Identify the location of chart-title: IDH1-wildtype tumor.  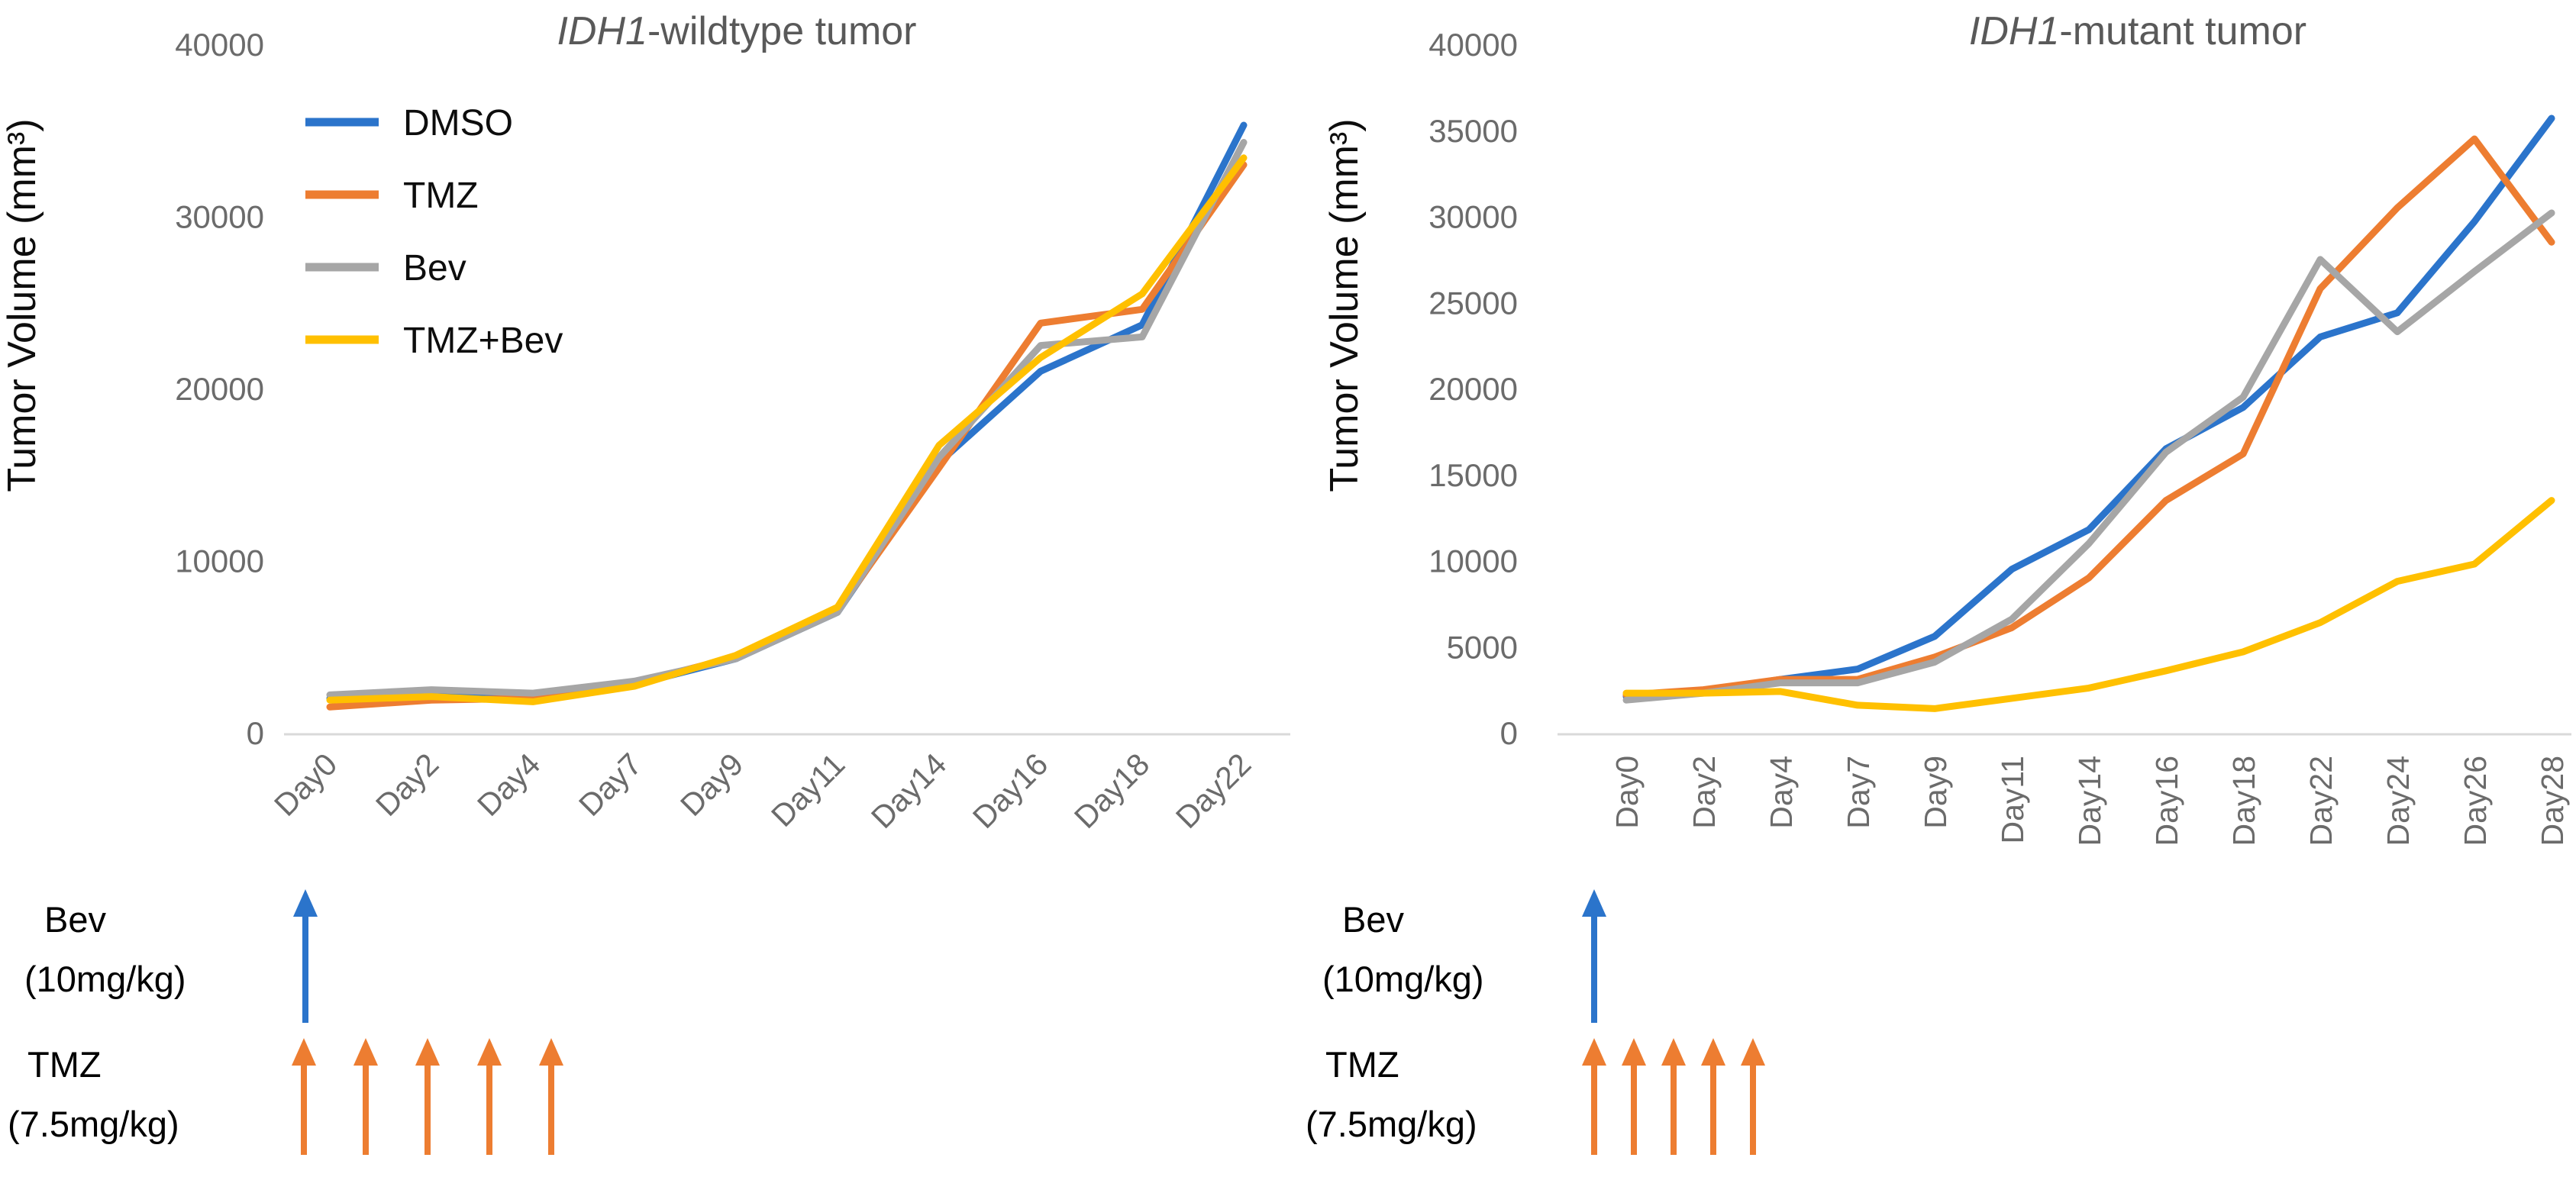
(736, 31).